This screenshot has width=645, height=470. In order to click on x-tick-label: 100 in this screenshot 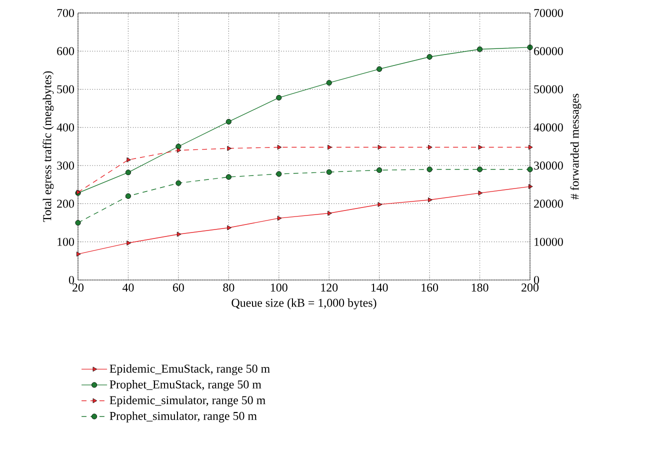, I will do `click(279, 288)`.